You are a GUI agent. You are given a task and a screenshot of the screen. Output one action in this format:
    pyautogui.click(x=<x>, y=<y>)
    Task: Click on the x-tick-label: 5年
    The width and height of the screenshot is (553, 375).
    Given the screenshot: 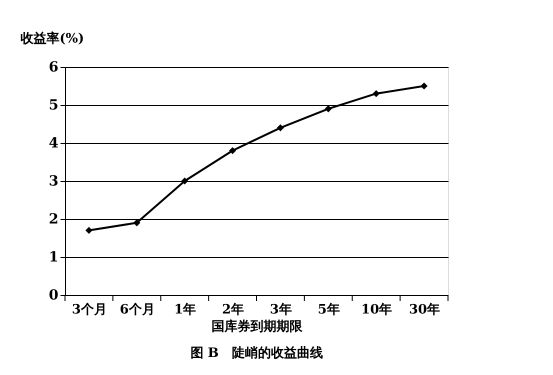 What is the action you would take?
    pyautogui.click(x=329, y=310)
    